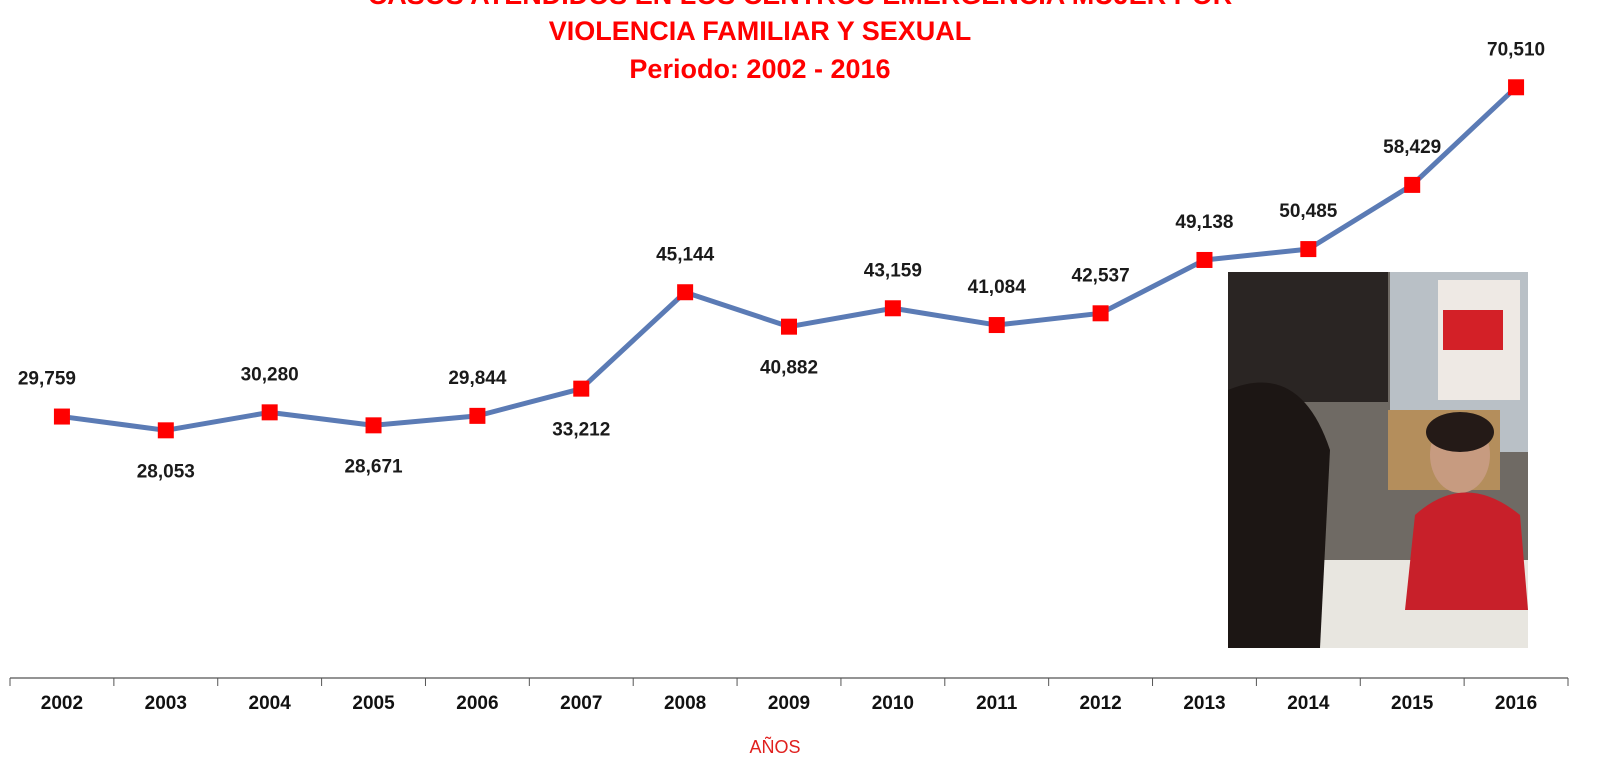 This screenshot has width=1602, height=775. I want to click on data-label: 58,429, so click(1412, 147).